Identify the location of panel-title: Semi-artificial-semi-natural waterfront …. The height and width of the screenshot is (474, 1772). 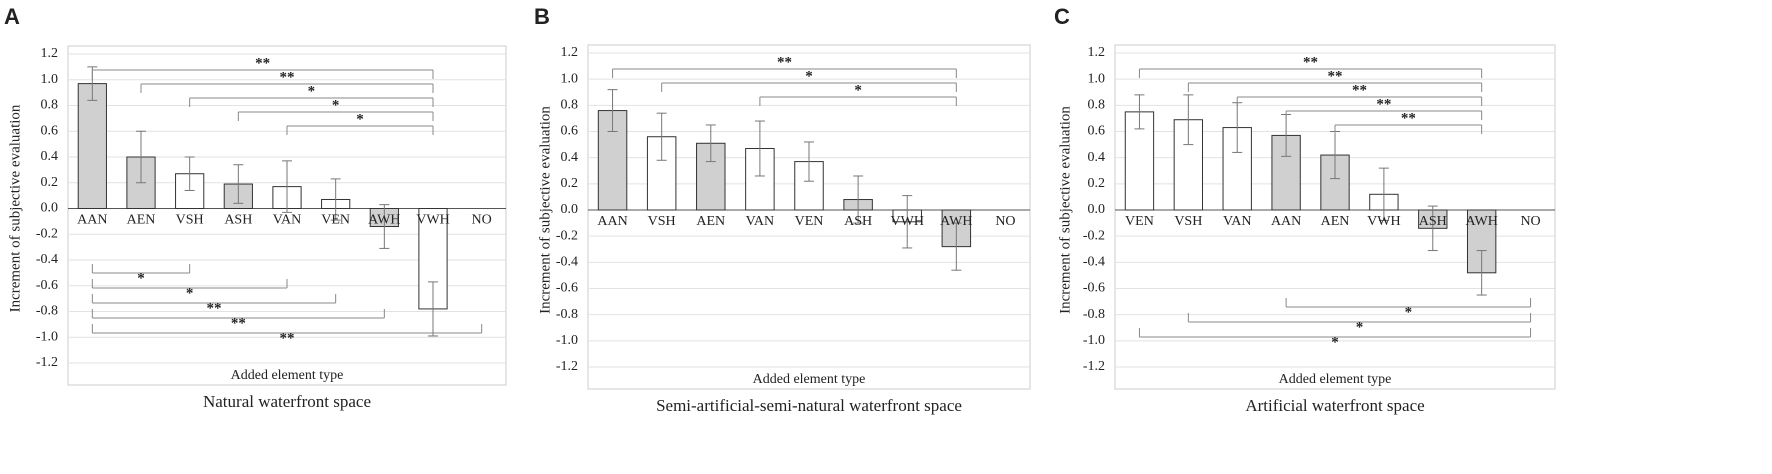
(809, 405).